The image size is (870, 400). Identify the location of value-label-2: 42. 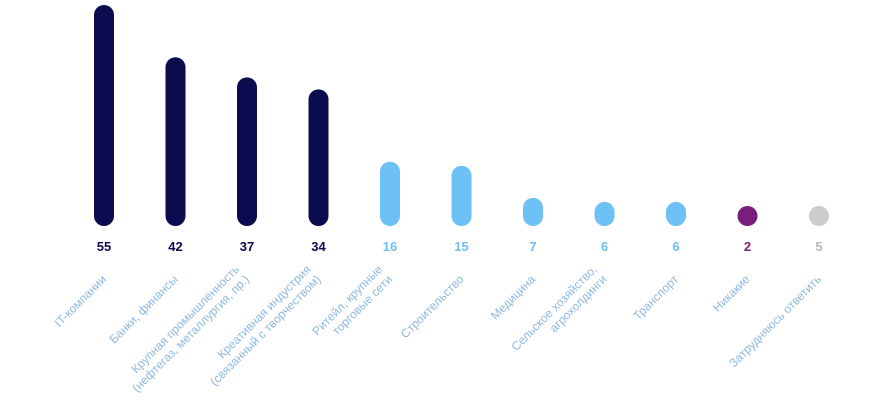
(175, 246).